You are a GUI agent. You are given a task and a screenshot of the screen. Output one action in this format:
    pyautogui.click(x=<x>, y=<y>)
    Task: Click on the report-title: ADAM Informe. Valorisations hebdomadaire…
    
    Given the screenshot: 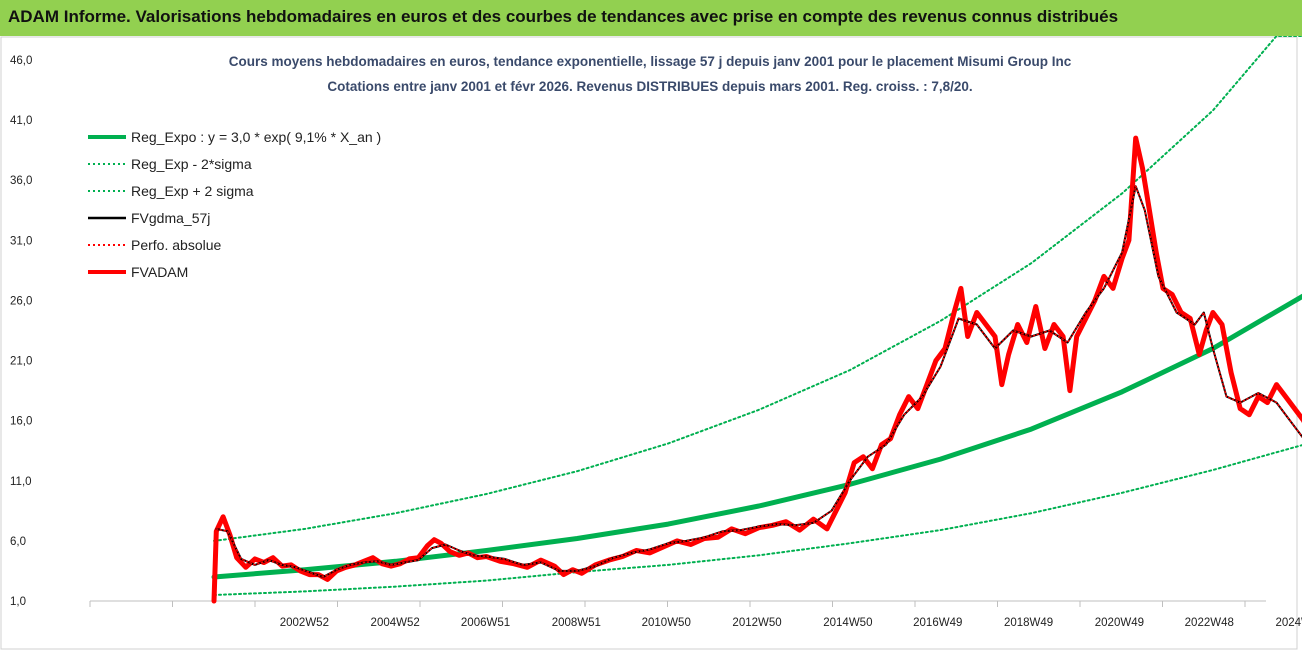 What is the action you would take?
    pyautogui.click(x=563, y=16)
    